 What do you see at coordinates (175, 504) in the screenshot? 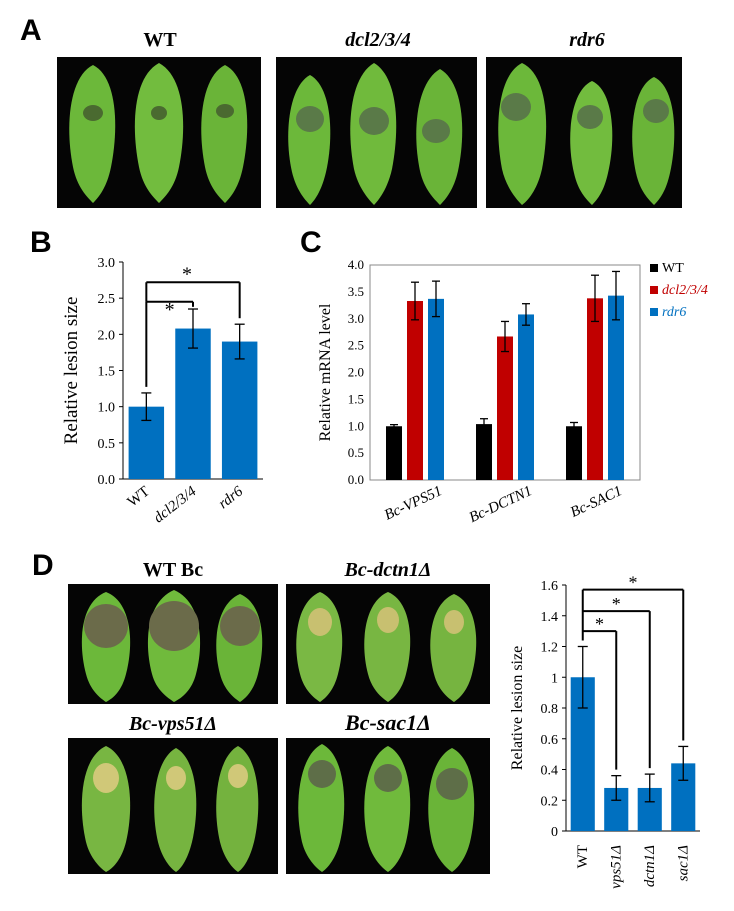
I see `x-tick-label: dcl2/3/4` at bounding box center [175, 504].